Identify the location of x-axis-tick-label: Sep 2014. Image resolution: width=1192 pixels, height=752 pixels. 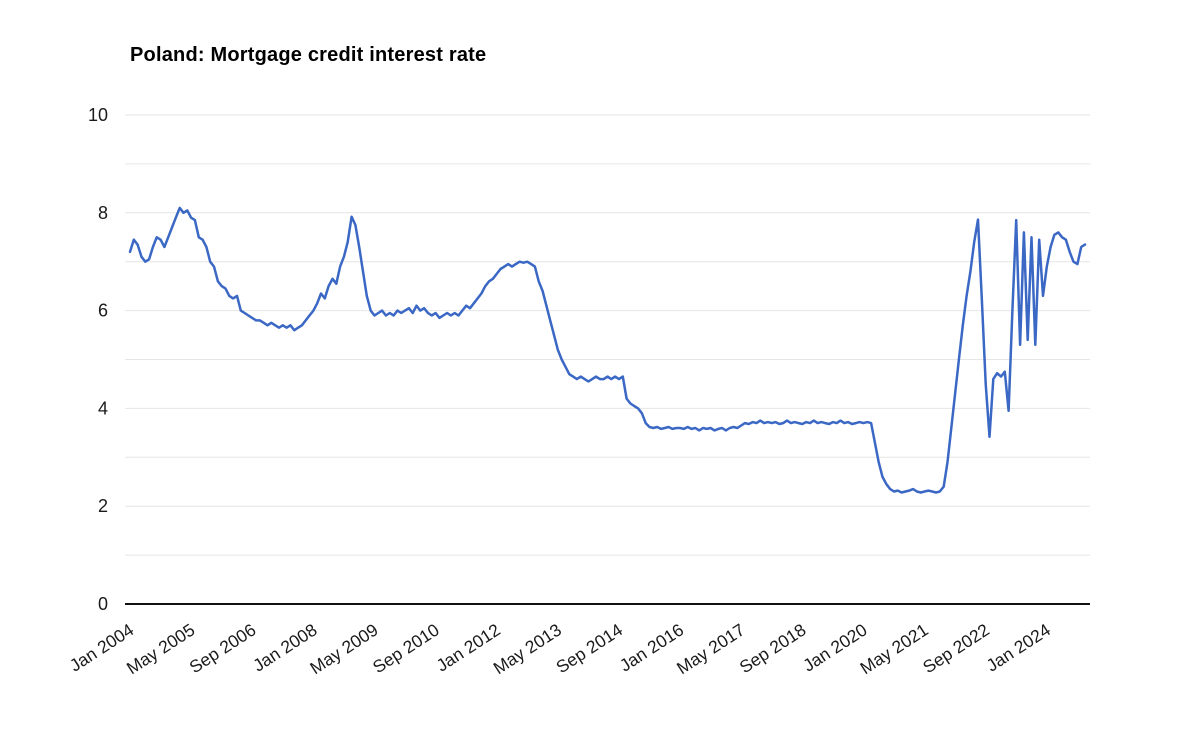
(589, 648).